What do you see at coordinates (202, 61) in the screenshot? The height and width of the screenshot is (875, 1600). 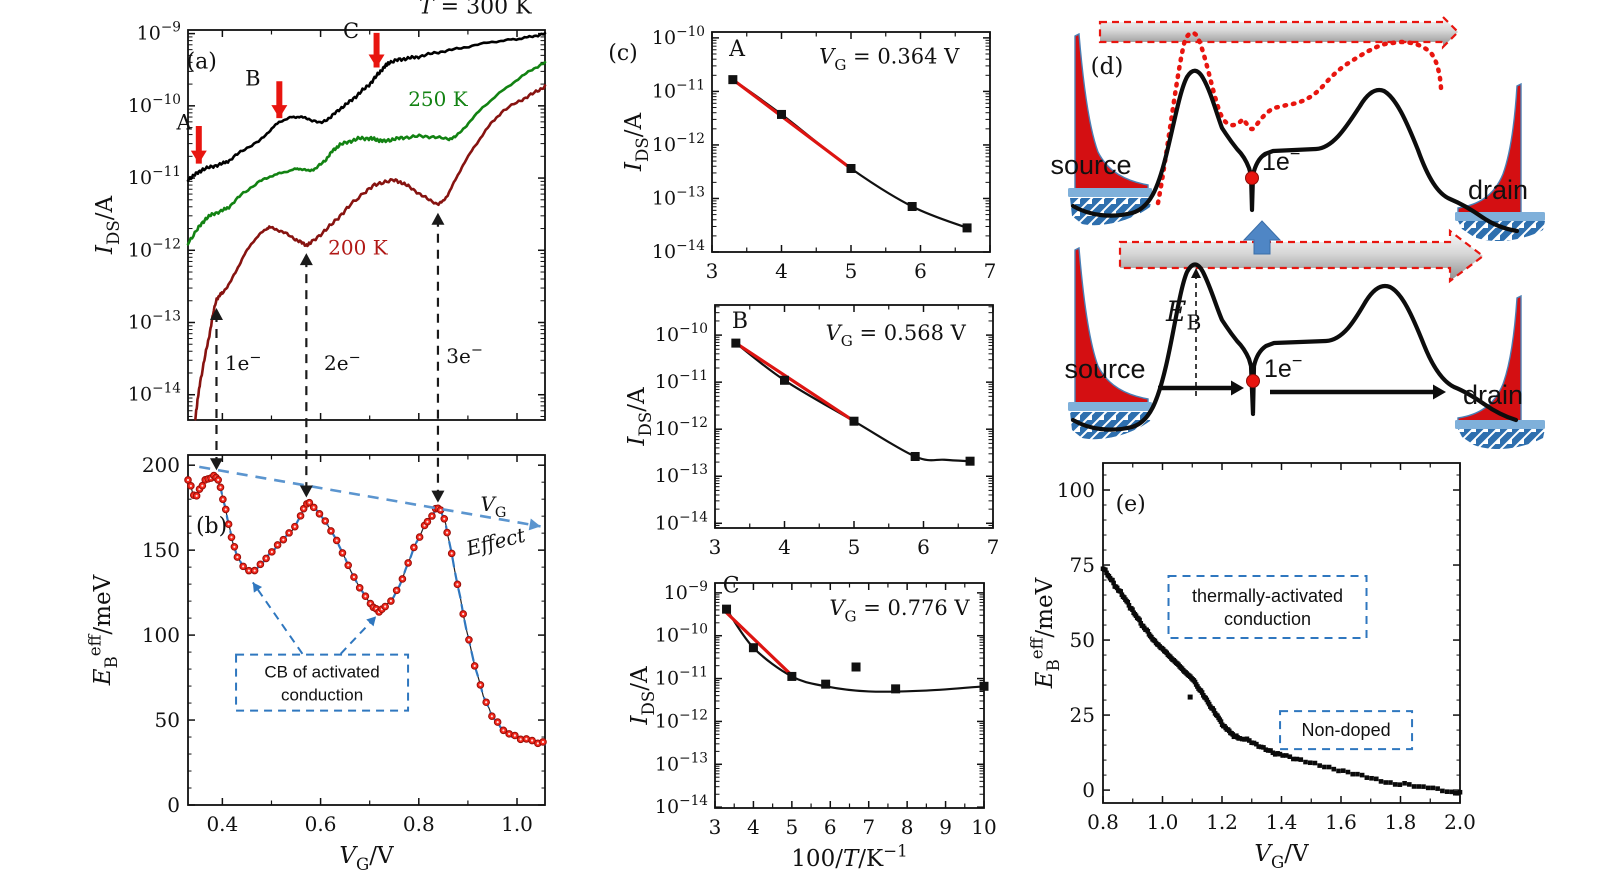 I see `panel-a-label: (a)` at bounding box center [202, 61].